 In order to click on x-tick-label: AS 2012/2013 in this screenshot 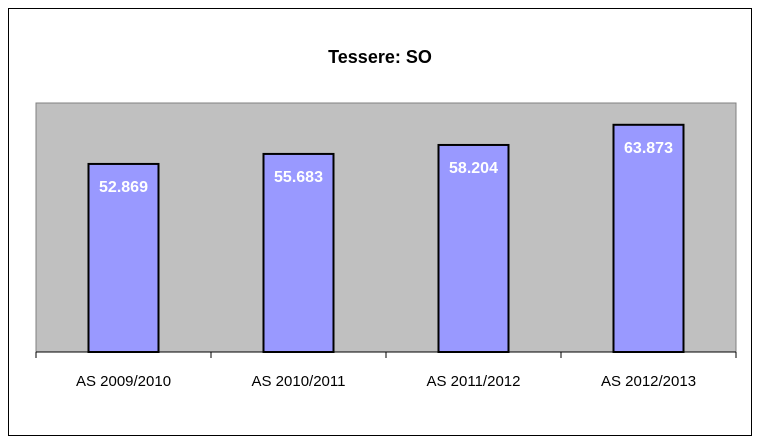, I will do `click(648, 381)`.